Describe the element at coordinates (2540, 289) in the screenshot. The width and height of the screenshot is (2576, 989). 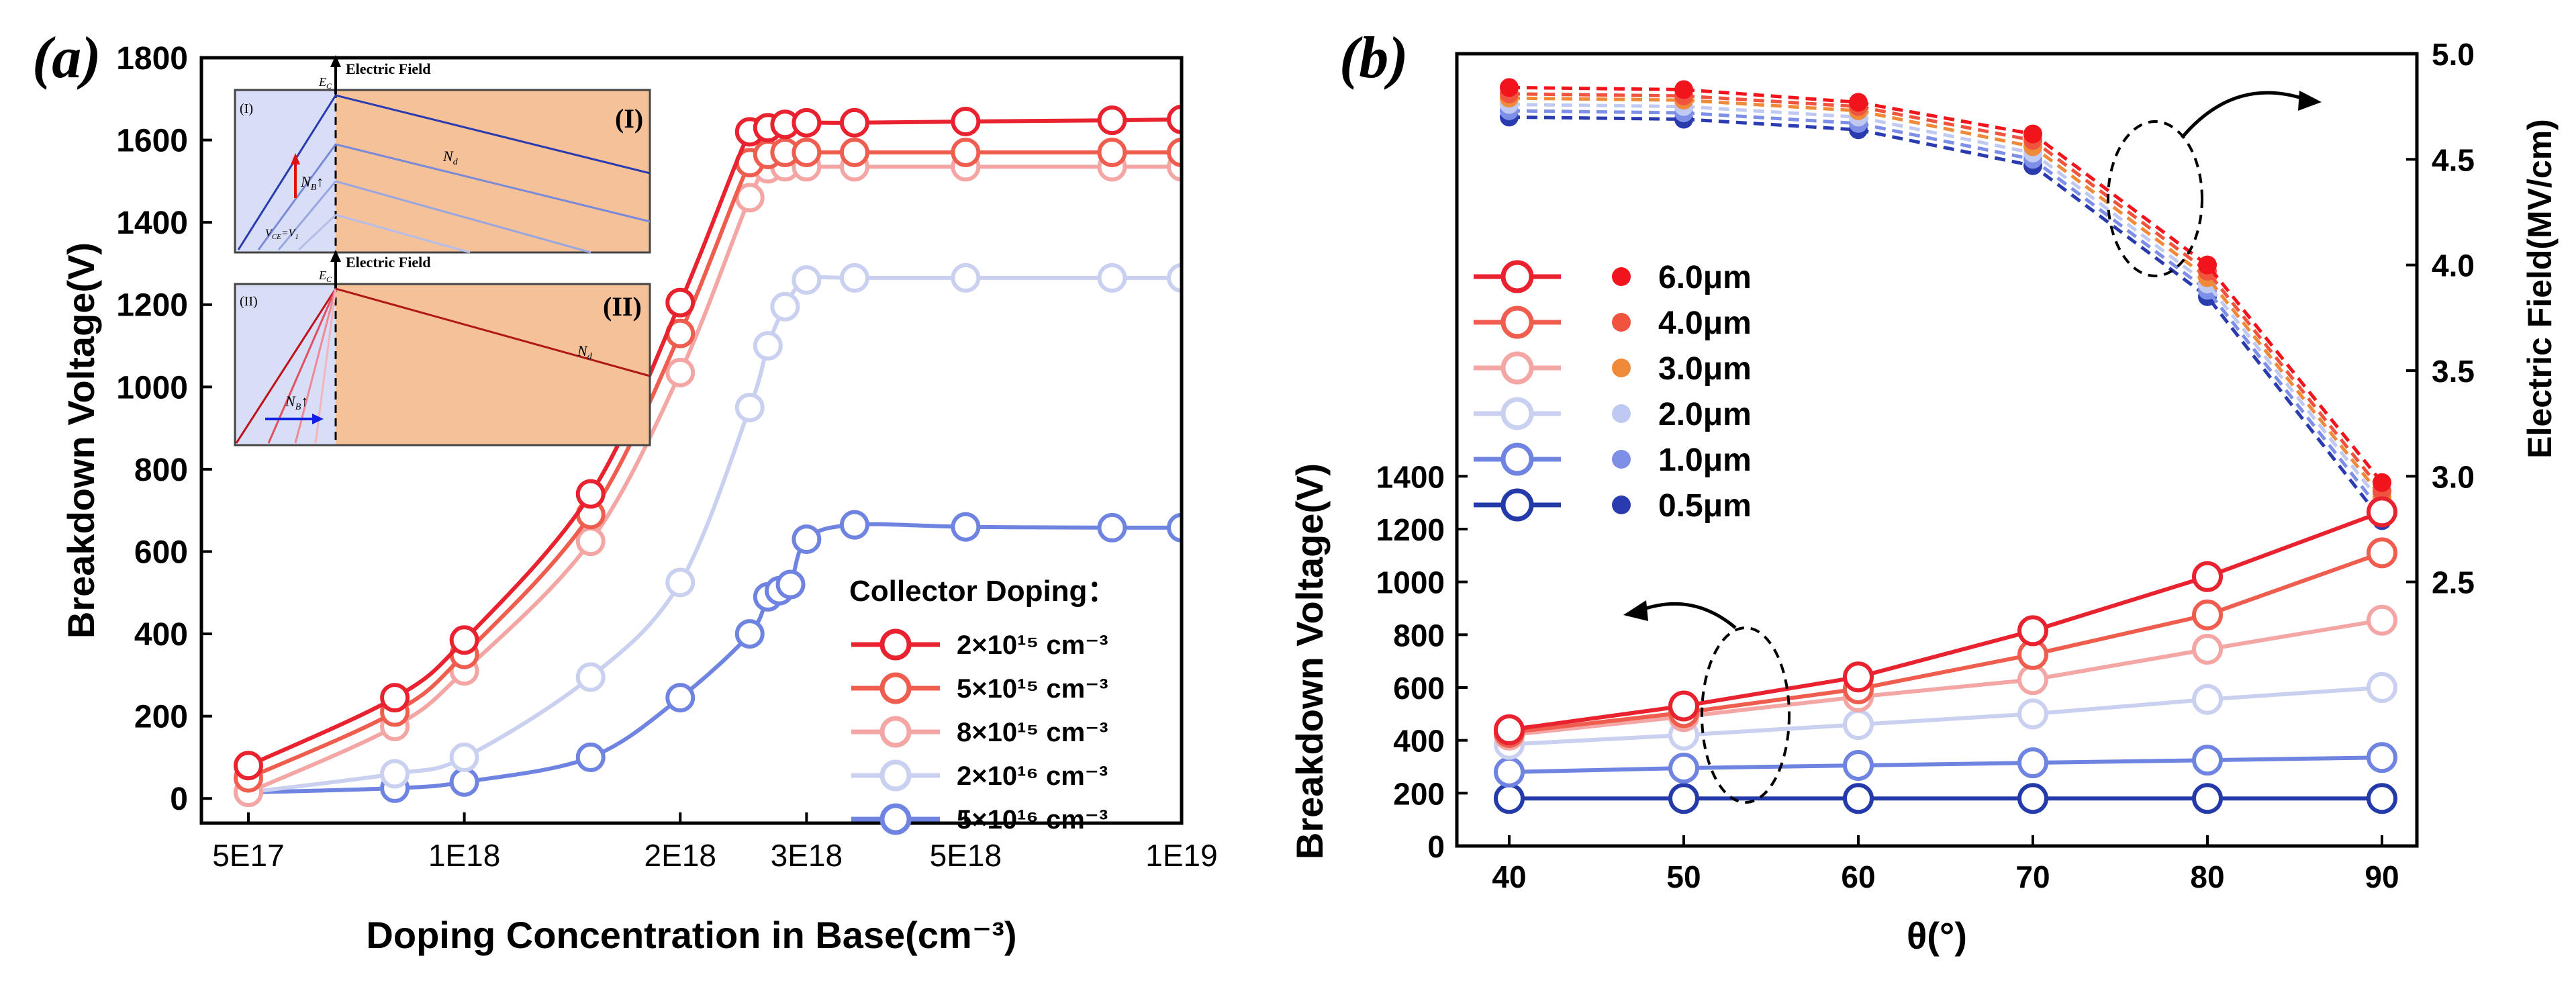
I see `panel-b-y2-axis-label: Electric Field(MV/cm)` at that location.